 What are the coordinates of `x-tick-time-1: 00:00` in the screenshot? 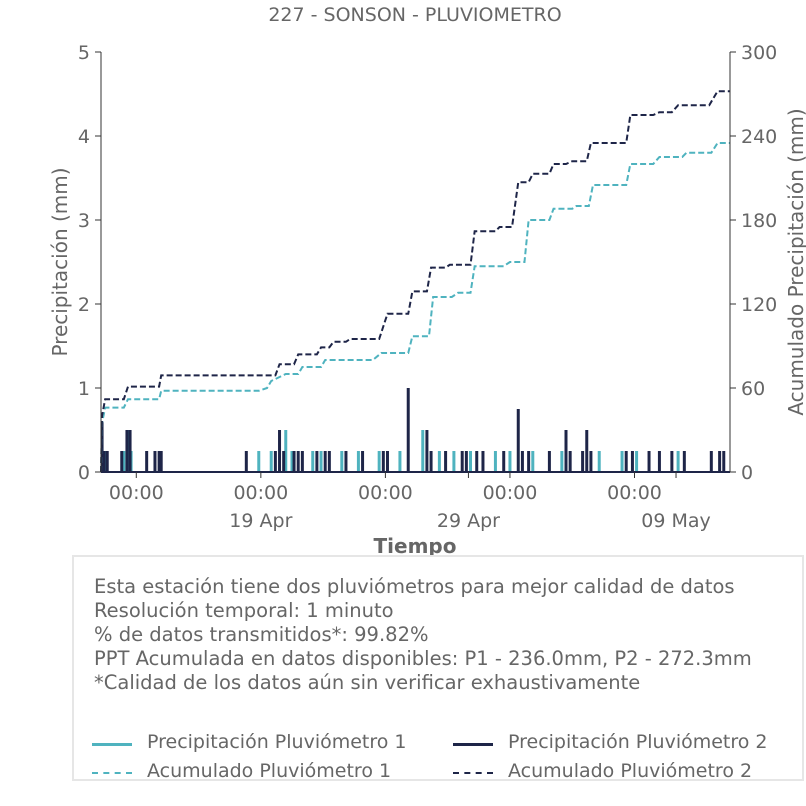 It's located at (260, 493).